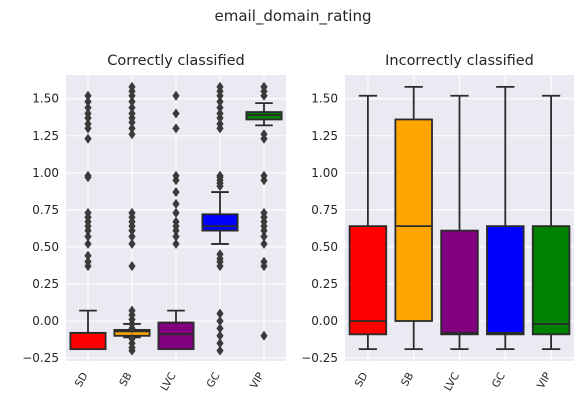 The height and width of the screenshot is (406, 588). I want to click on x-tick-label: LVC, so click(169, 382).